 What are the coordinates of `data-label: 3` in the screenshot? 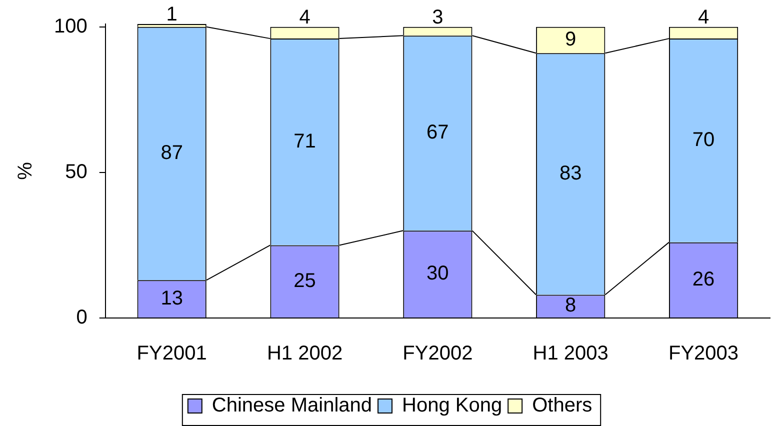 It's located at (438, 17).